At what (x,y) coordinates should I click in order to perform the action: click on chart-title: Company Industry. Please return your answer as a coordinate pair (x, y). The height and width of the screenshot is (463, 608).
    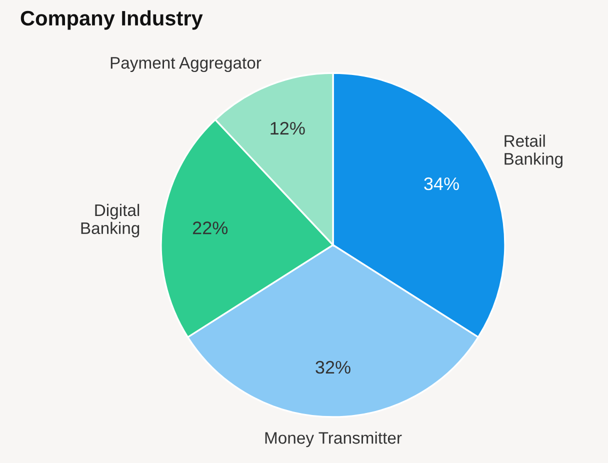
    Looking at the image, I should click on (111, 20).